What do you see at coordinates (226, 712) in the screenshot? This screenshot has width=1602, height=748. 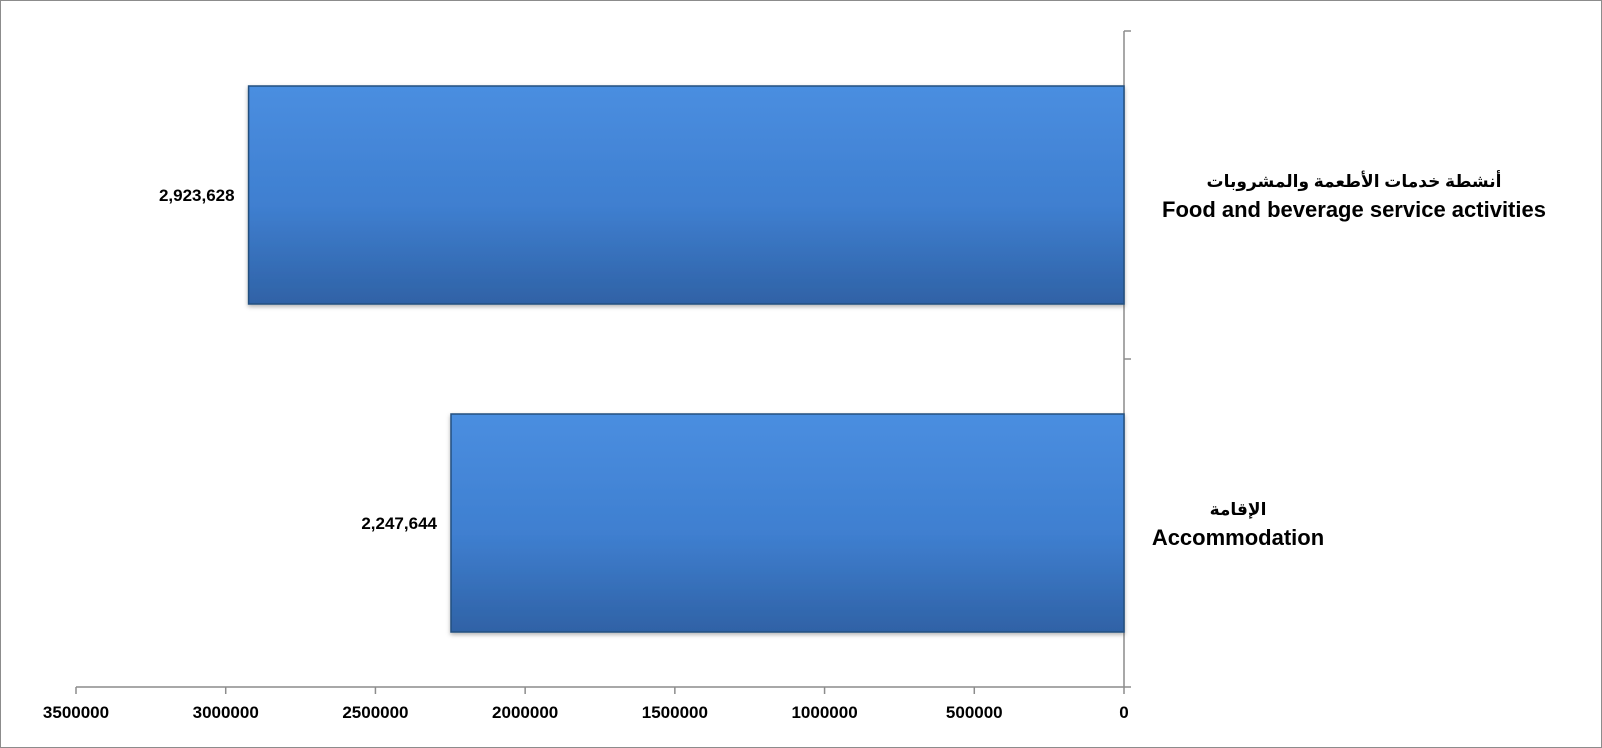 I see `x-tick-label: 3000000` at bounding box center [226, 712].